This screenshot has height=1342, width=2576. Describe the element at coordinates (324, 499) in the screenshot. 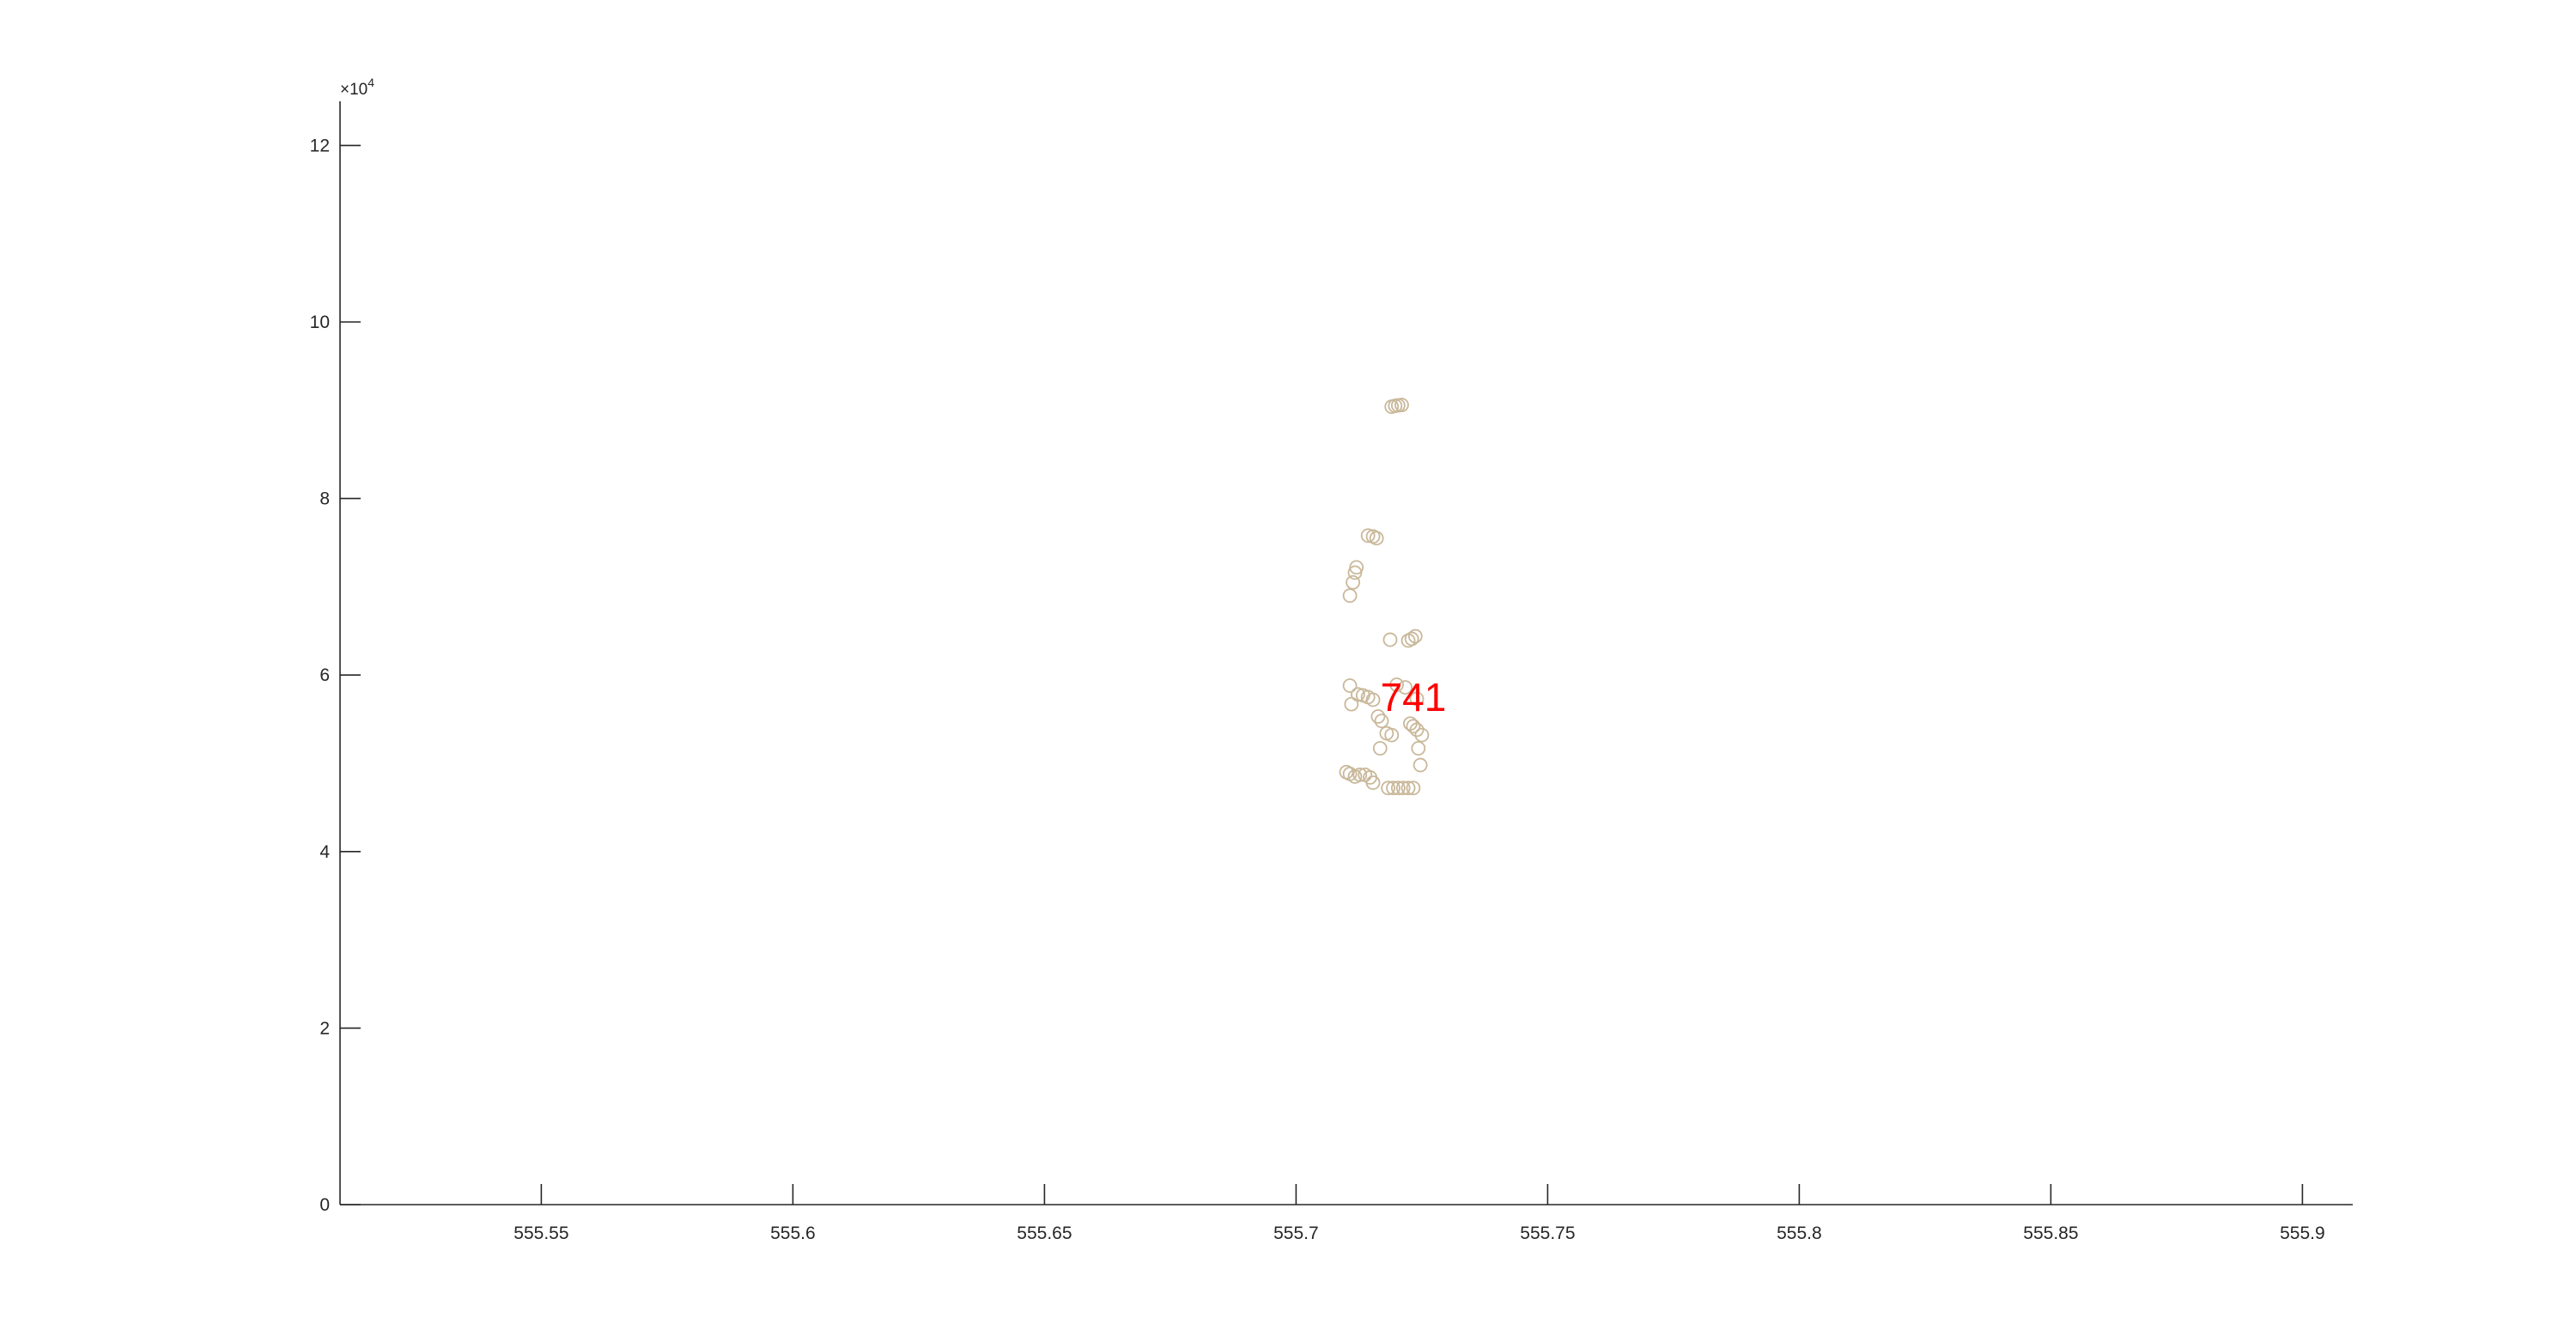

I see `y-tick-label: 8` at that location.